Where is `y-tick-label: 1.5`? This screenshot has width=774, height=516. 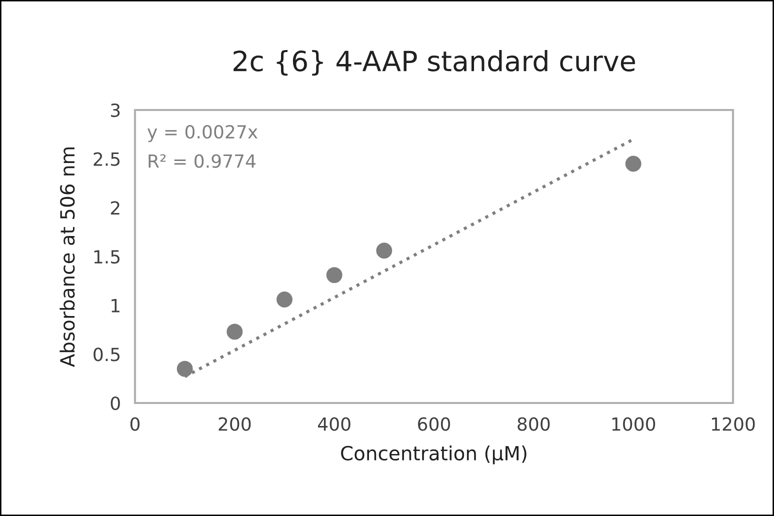 y-tick-label: 1.5 is located at coordinates (107, 257).